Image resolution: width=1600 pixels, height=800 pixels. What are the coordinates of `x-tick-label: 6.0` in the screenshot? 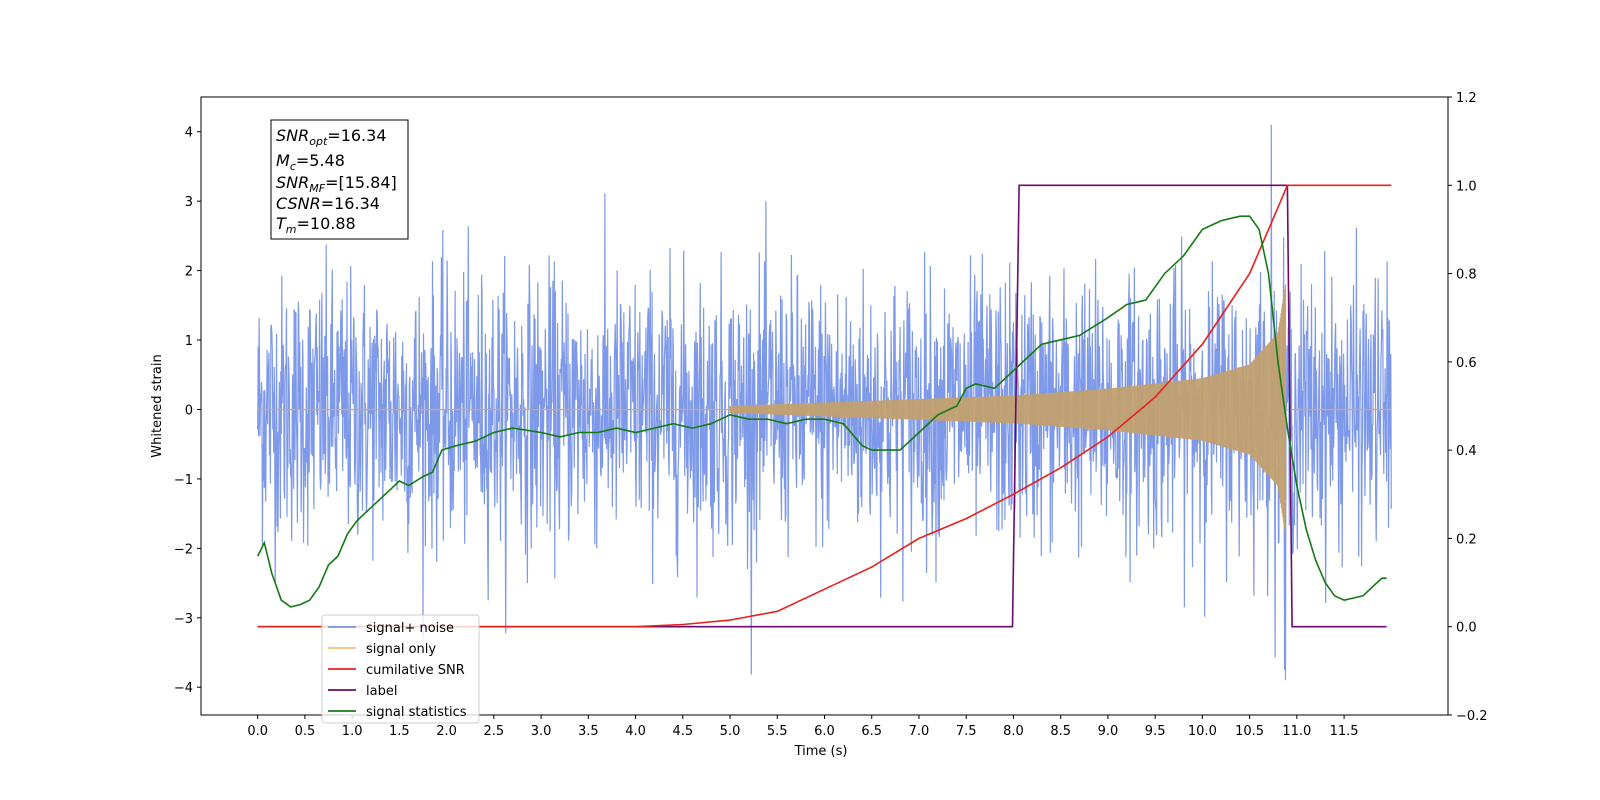 It's located at (824, 731).